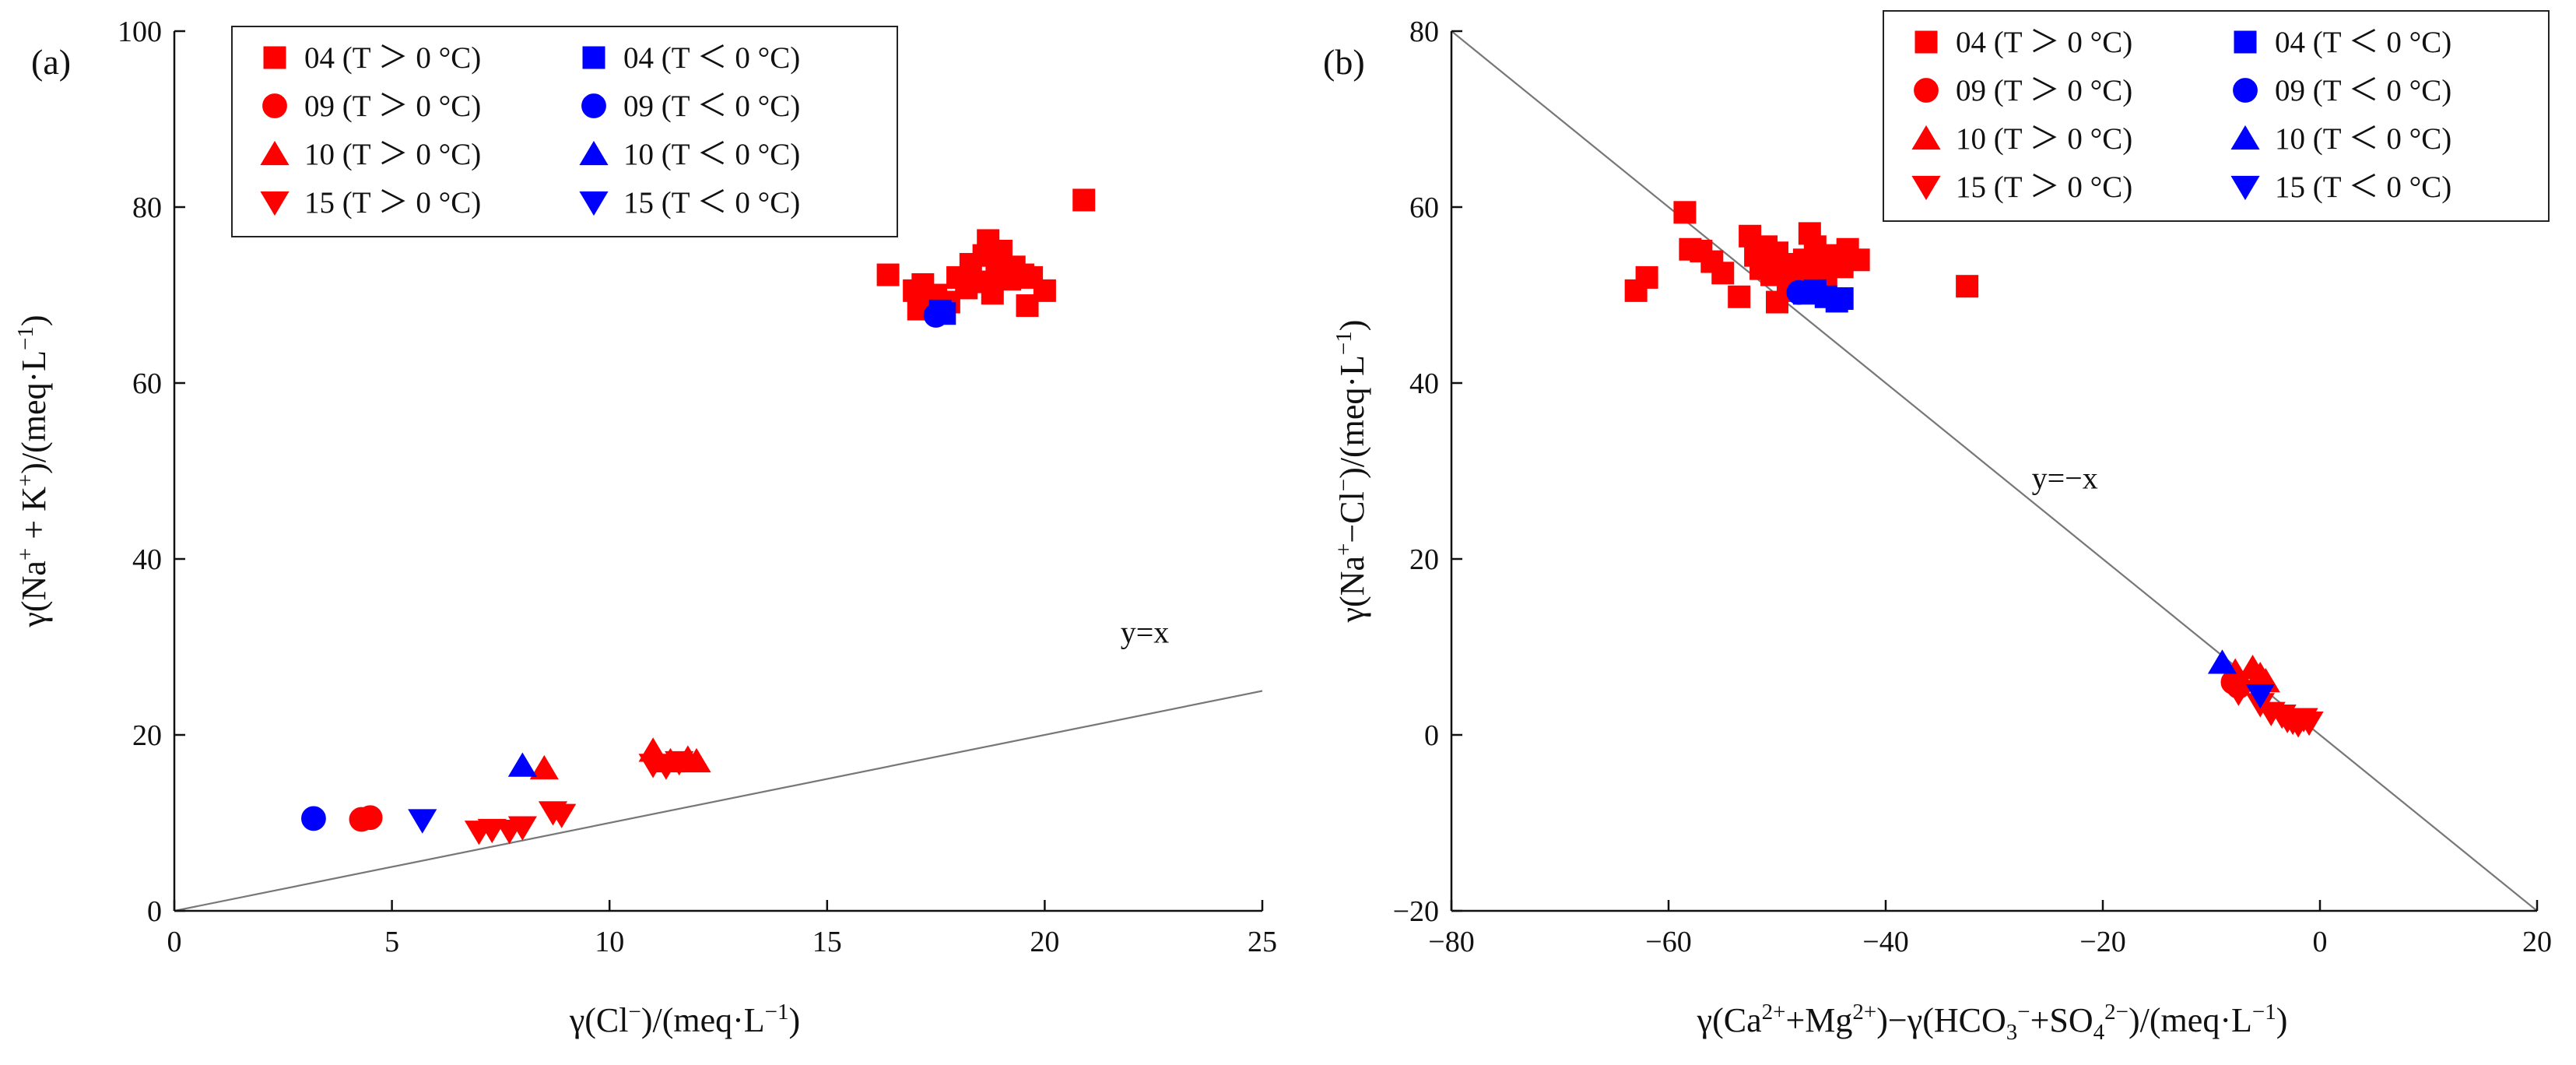 Image resolution: width=2576 pixels, height=1065 pixels. I want to click on series-10c, so click(2222, 662).